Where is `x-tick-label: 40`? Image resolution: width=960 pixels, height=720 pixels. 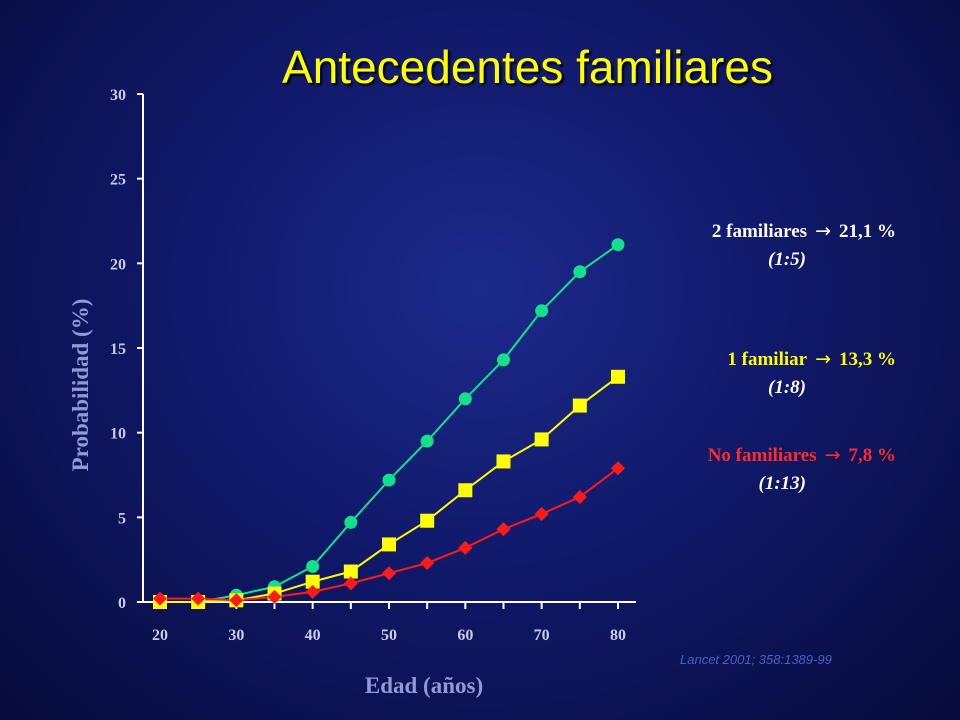
x-tick-label: 40 is located at coordinates (313, 635).